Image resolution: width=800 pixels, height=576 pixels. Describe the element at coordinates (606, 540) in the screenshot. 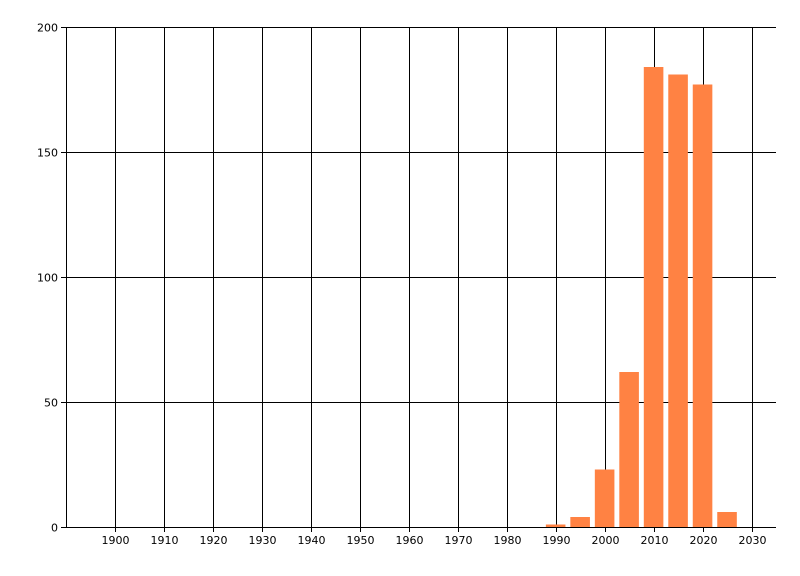

I see `x-tick-label: 2000` at that location.